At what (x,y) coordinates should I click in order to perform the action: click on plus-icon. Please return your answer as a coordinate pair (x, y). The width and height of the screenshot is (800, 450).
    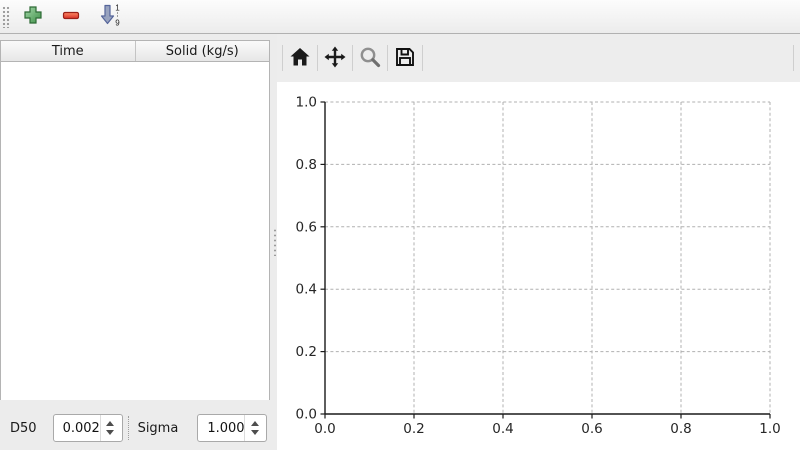
    Looking at the image, I should click on (33, 16).